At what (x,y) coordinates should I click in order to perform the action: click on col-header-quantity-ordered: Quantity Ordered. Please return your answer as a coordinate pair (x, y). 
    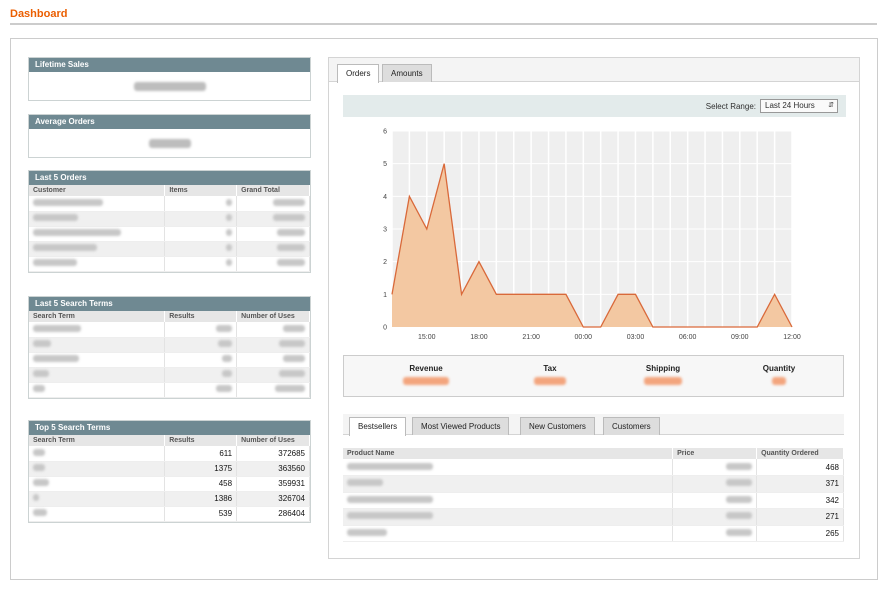
    Looking at the image, I should click on (800, 453).